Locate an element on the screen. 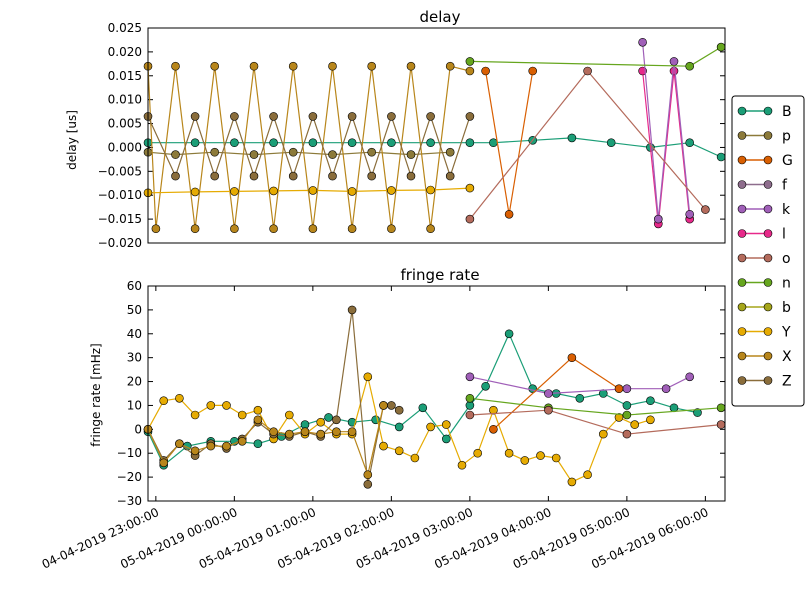 The image size is (807, 597). legend-label-p: p is located at coordinates (786, 137).